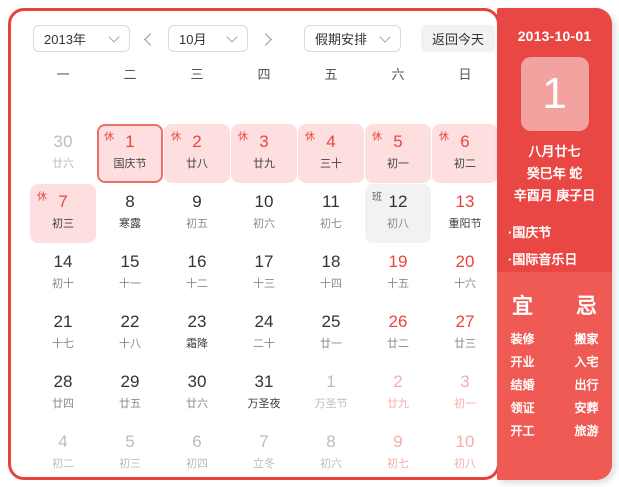  What do you see at coordinates (398, 453) in the screenshot?
I see `calendar-cell: 9 初七` at bounding box center [398, 453].